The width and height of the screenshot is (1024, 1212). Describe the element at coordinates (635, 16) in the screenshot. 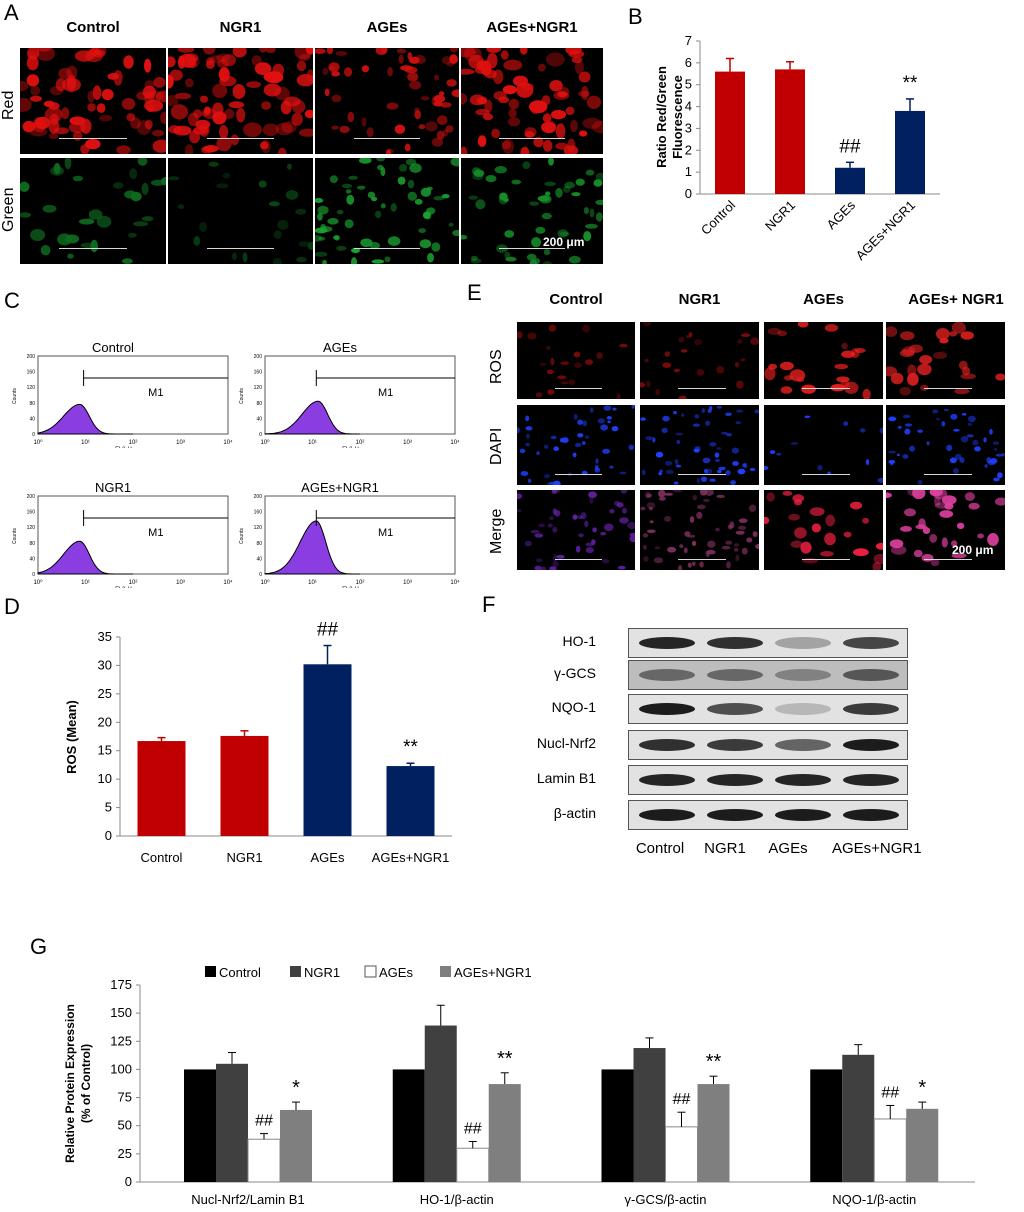

I see `panel-b-letter: B` at that location.